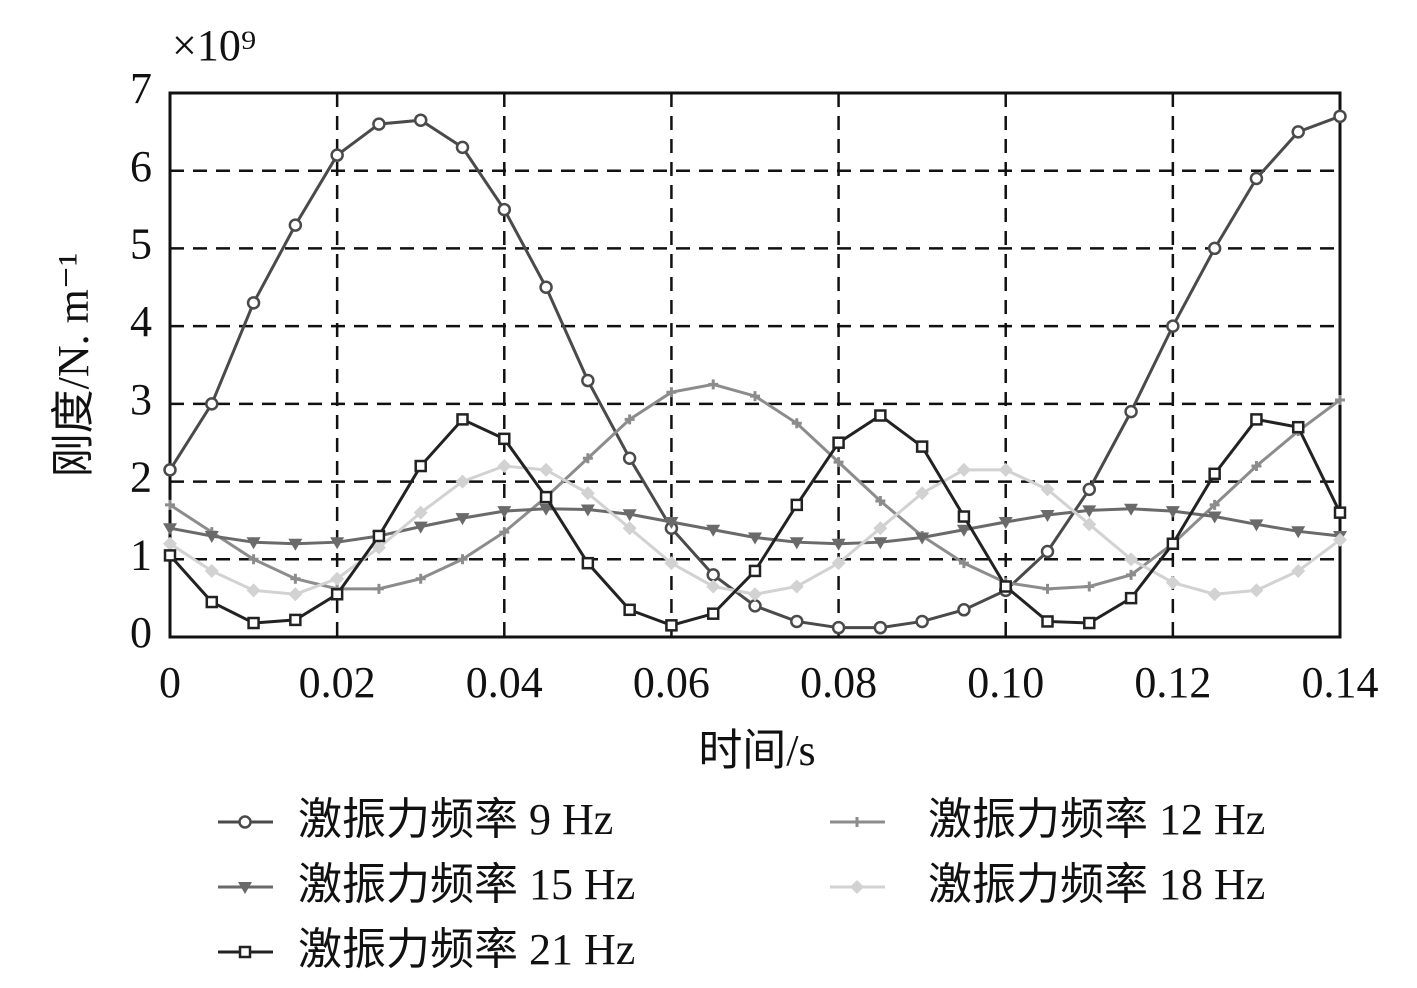  I want to click on legend-label: 激振力频率 18 Hz, so click(1096, 884).